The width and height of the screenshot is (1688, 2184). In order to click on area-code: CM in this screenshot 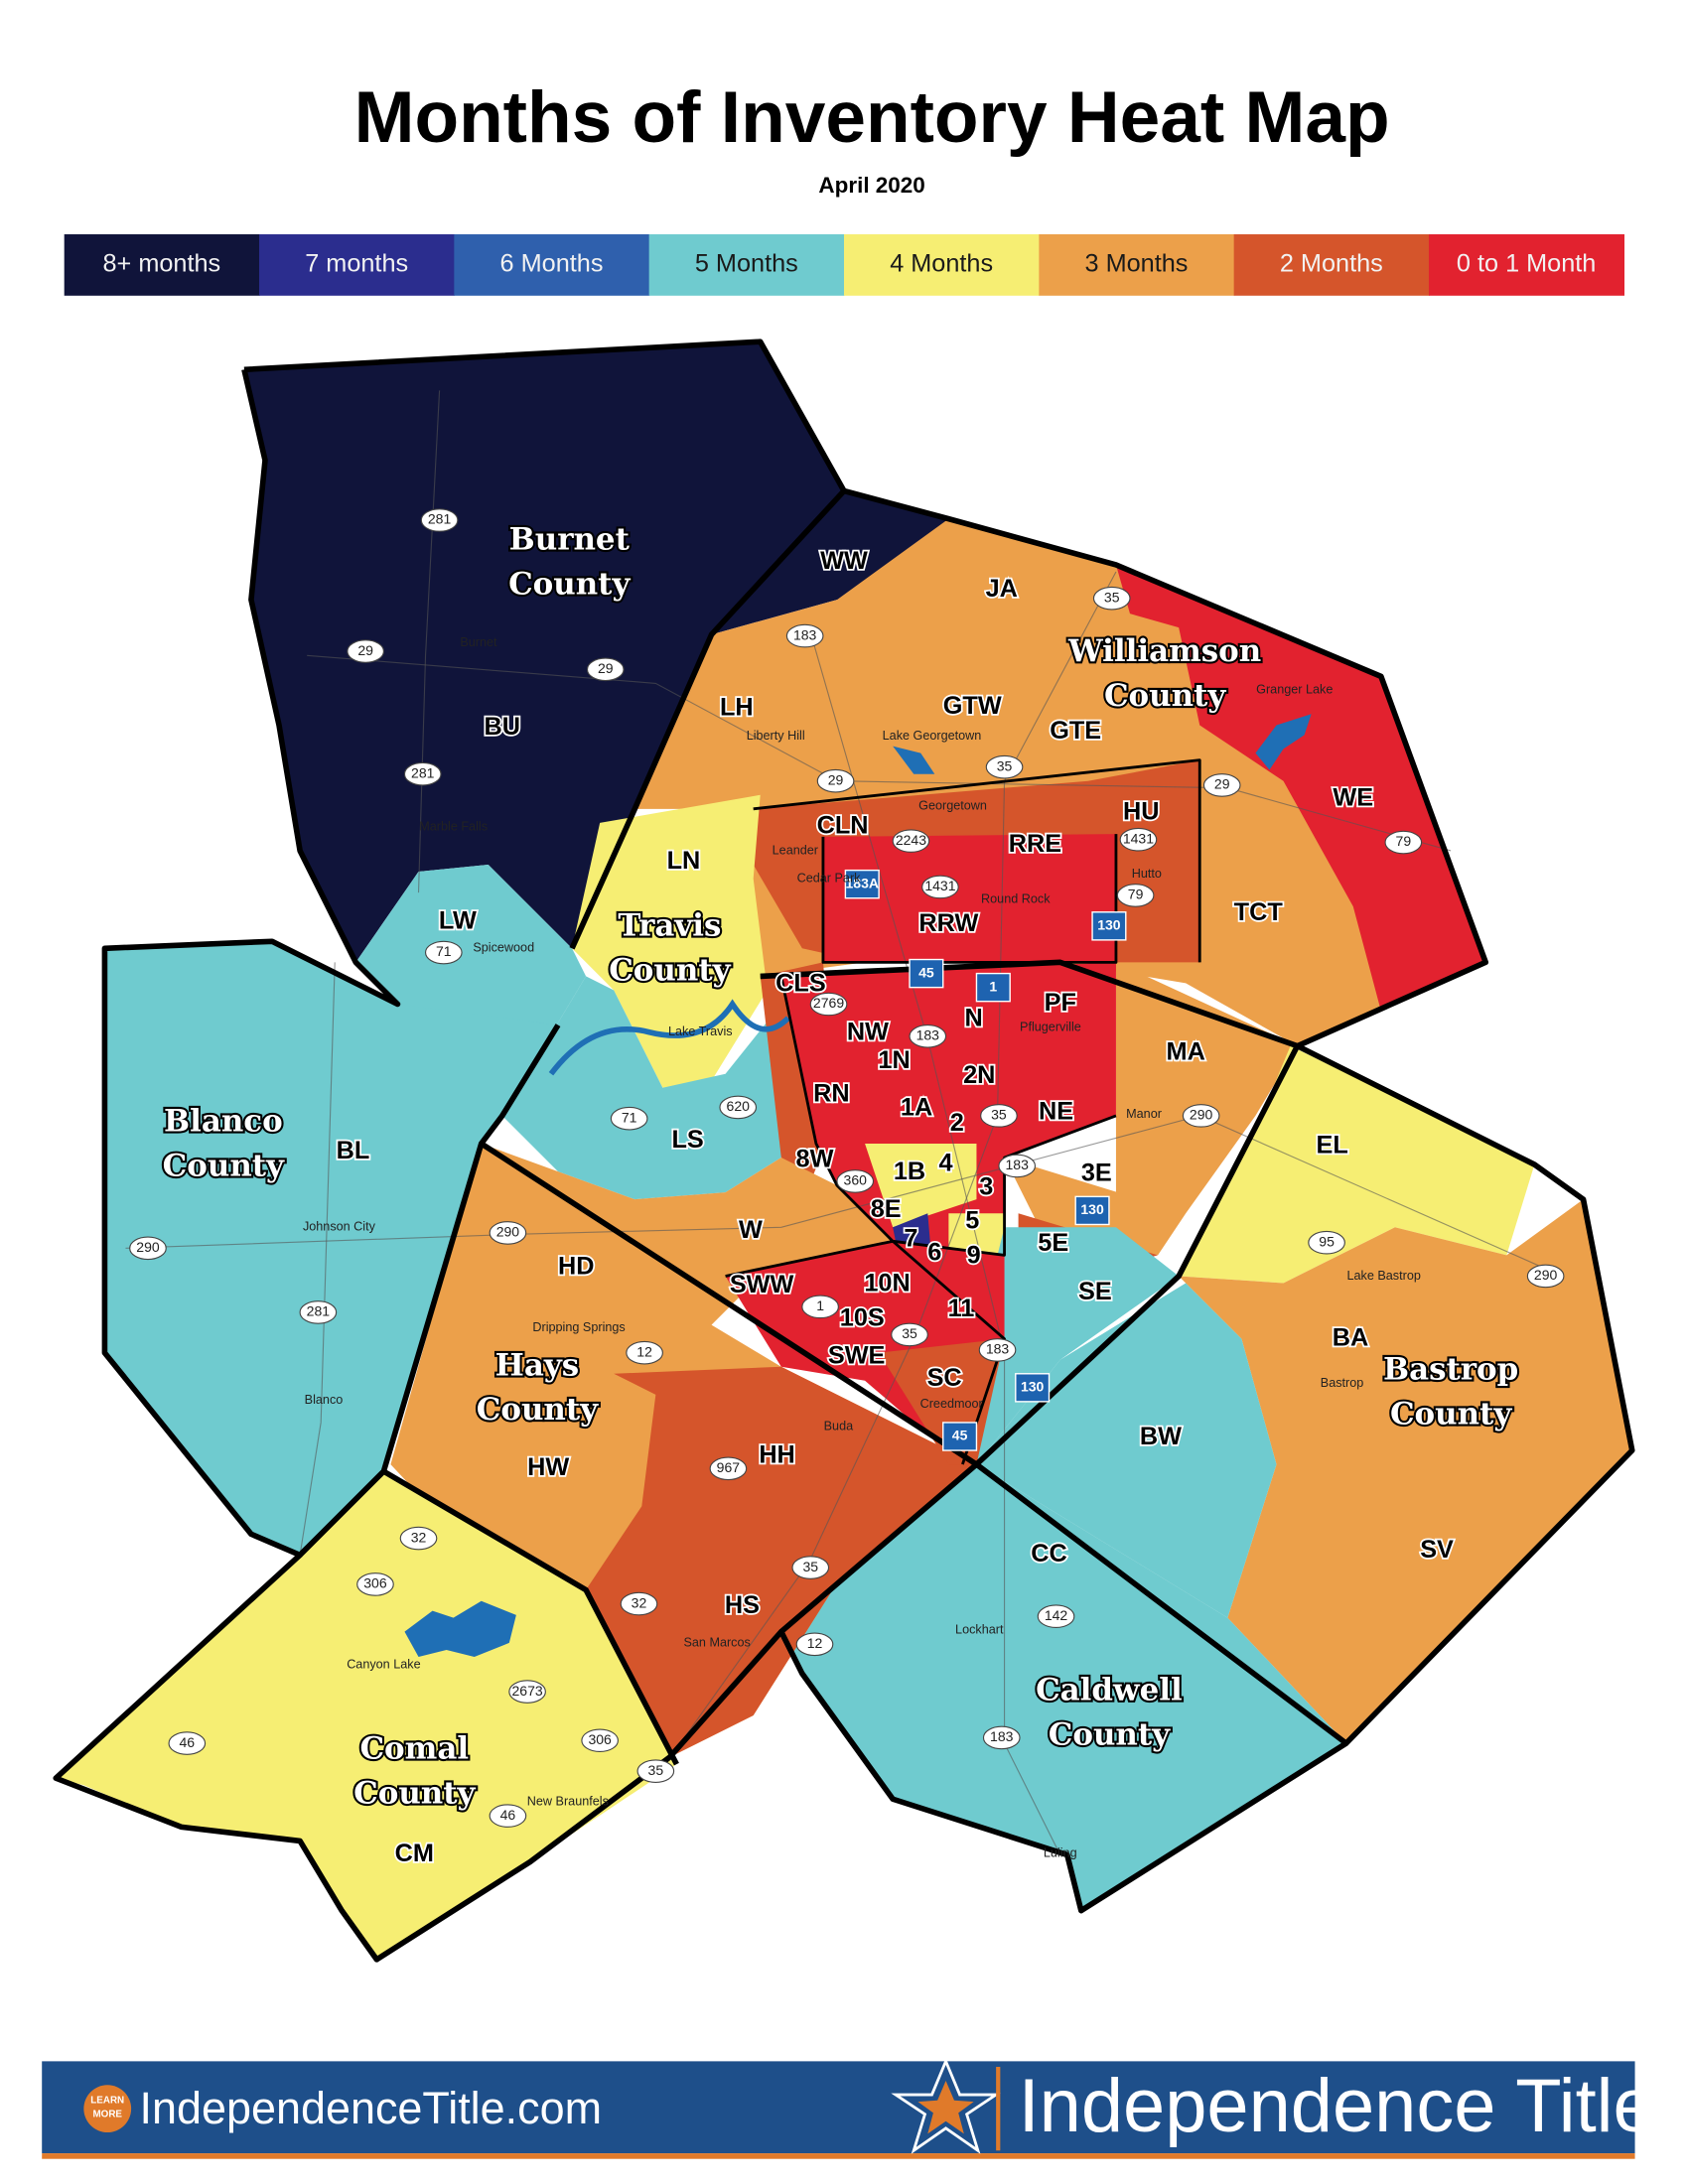, I will do `click(414, 1853)`.